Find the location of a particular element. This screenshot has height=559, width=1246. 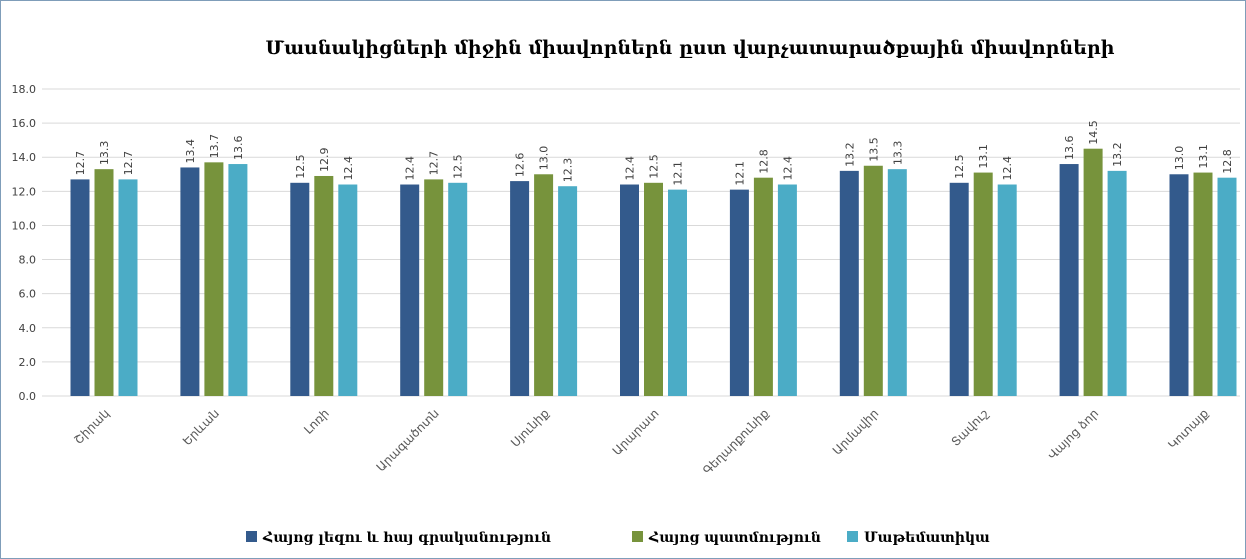

y-tick-label: 6.0 is located at coordinates (28, 294).